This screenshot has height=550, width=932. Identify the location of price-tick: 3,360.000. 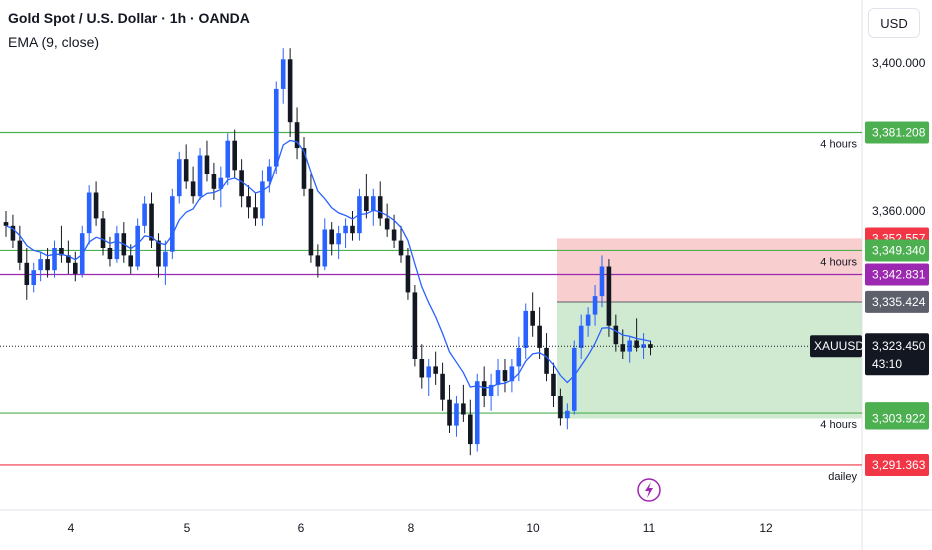
(899, 211).